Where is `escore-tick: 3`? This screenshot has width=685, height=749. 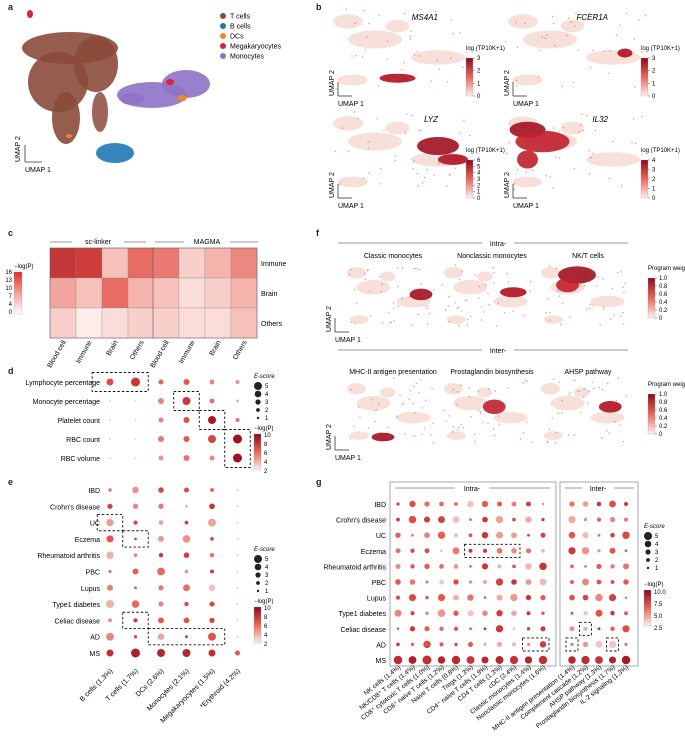
escore-tick: 3 is located at coordinates (267, 576).